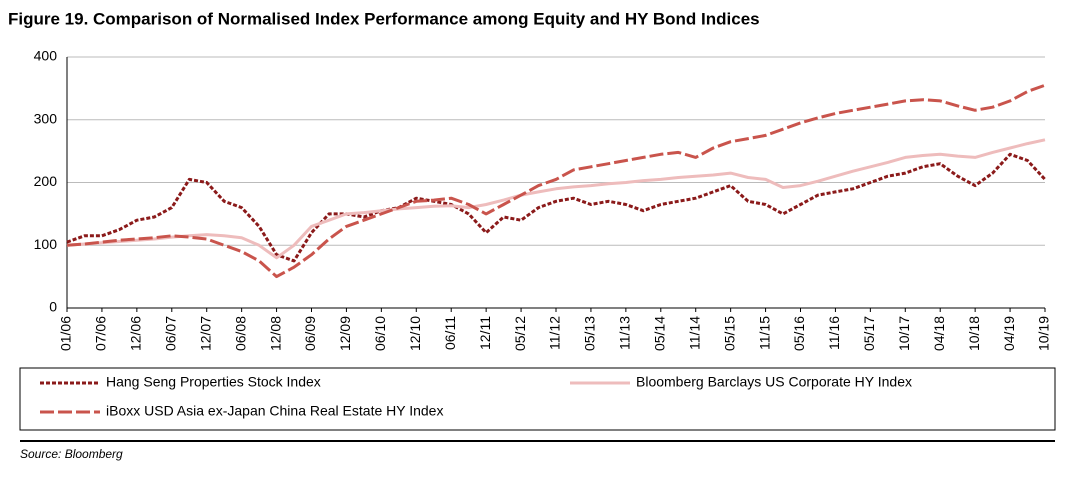  Describe the element at coordinates (1009, 333) in the screenshot. I see `x-tick-label: 04/19` at that location.